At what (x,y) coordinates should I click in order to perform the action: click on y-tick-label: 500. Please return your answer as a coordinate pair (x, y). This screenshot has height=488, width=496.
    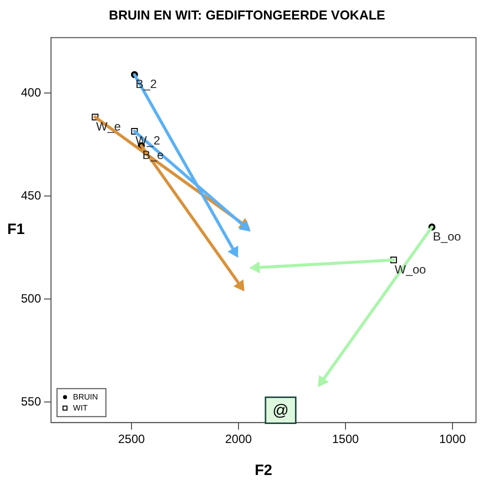
    Looking at the image, I should click on (31, 298).